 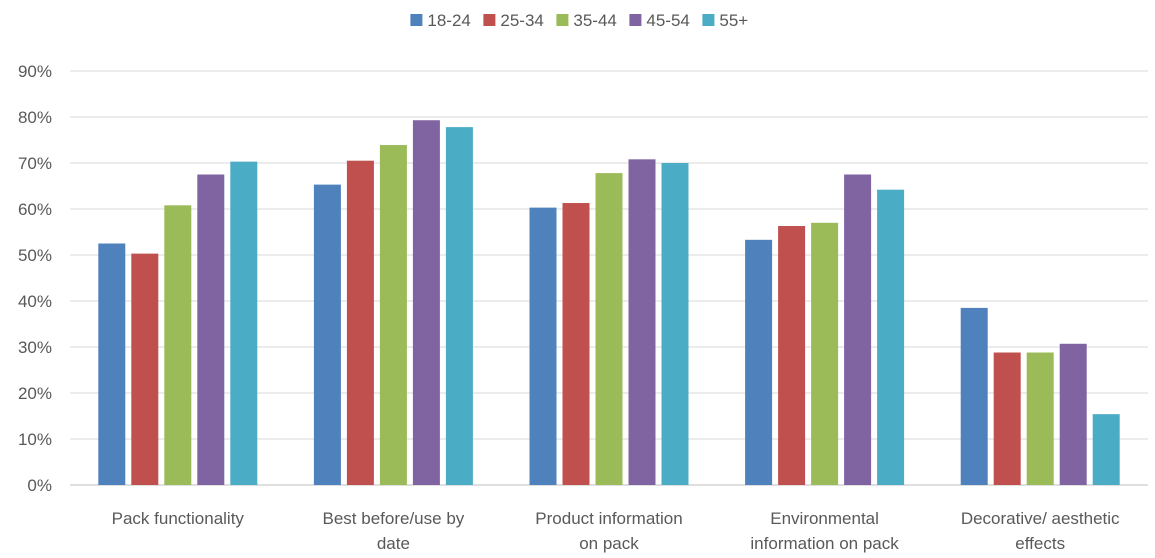 I want to click on legend-label: 45-54, so click(x=667, y=20).